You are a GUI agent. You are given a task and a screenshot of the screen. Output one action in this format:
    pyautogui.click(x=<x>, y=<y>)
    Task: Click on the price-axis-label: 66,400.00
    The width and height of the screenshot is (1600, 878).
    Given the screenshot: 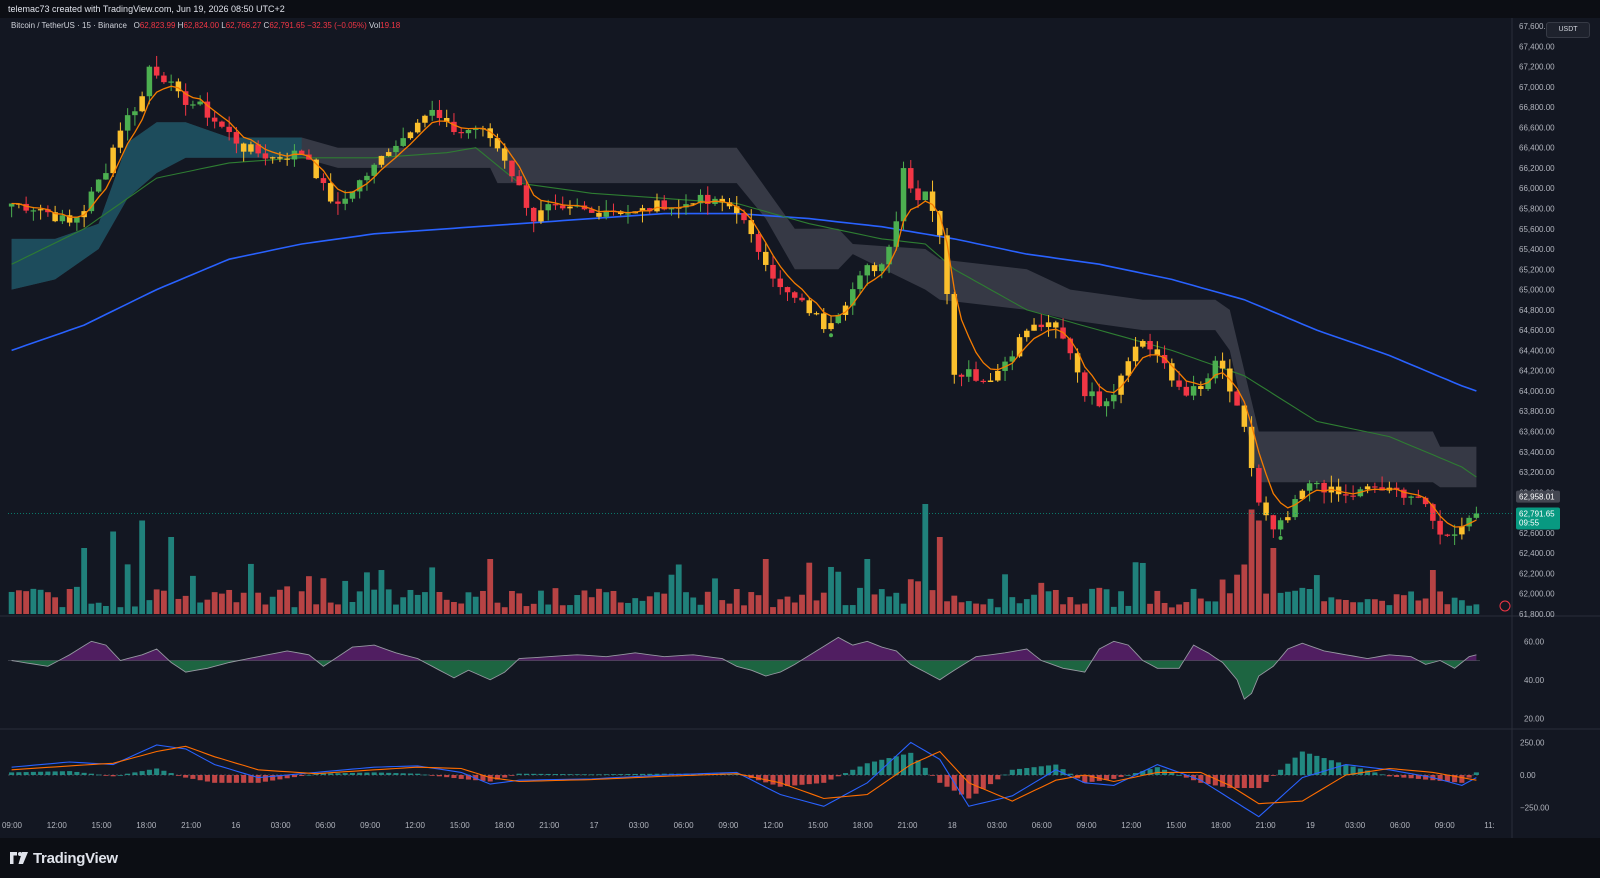 What is the action you would take?
    pyautogui.click(x=1537, y=148)
    